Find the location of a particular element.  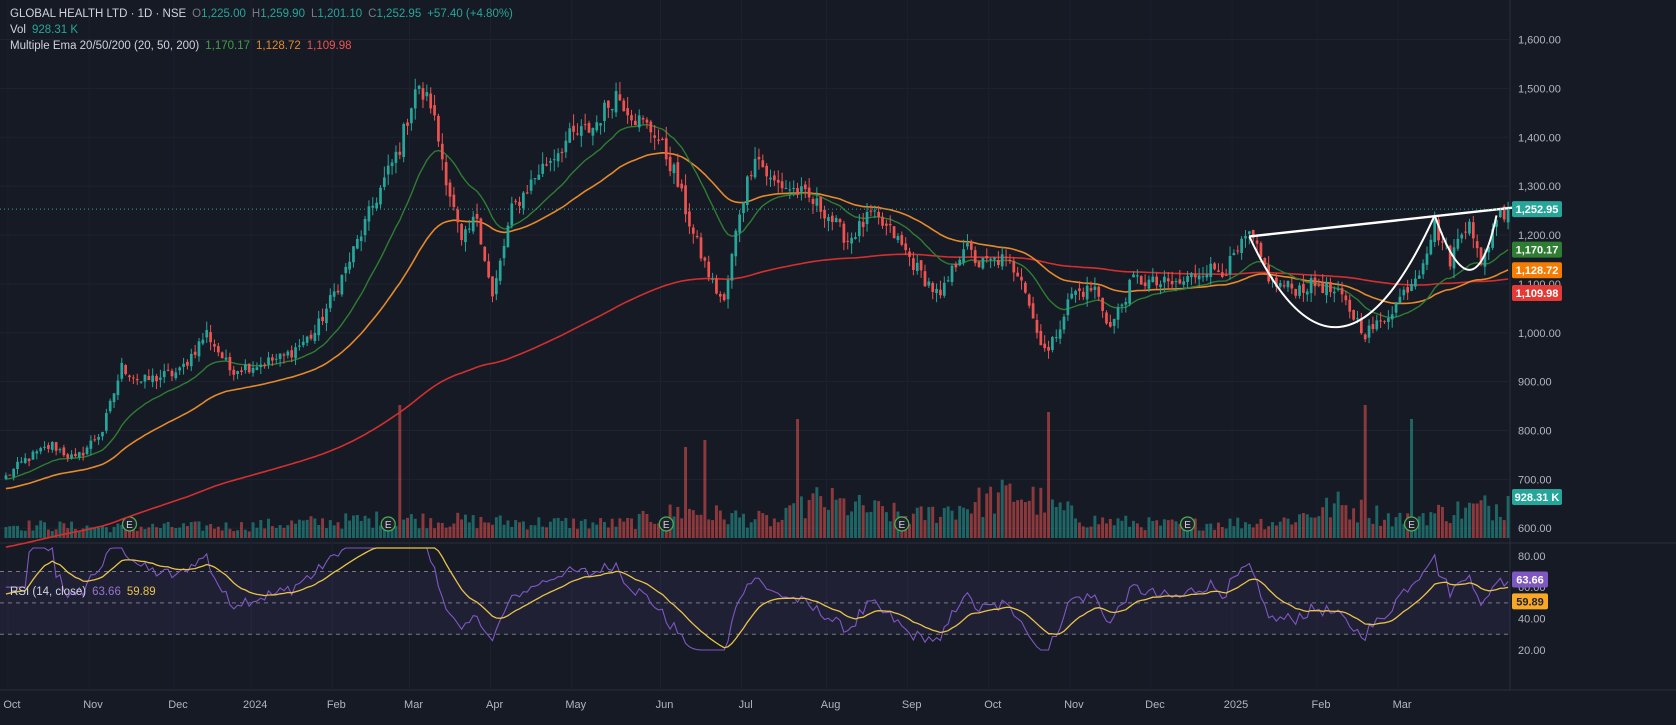

price-tick-label: 1,000.00 is located at coordinates (1539, 334).